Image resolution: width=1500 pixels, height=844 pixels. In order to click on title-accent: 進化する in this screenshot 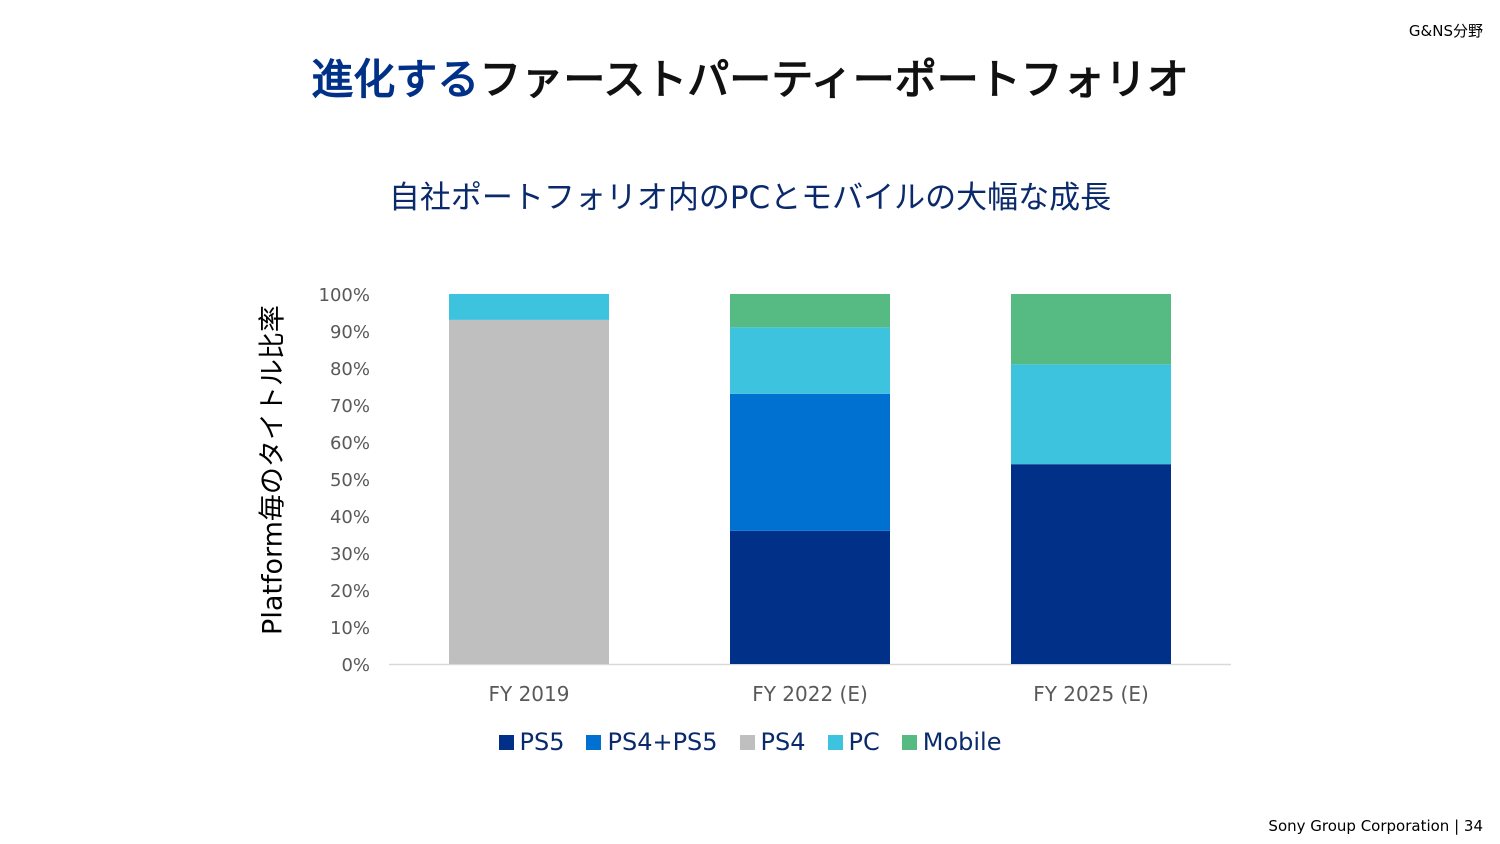, I will do `click(395, 79)`.